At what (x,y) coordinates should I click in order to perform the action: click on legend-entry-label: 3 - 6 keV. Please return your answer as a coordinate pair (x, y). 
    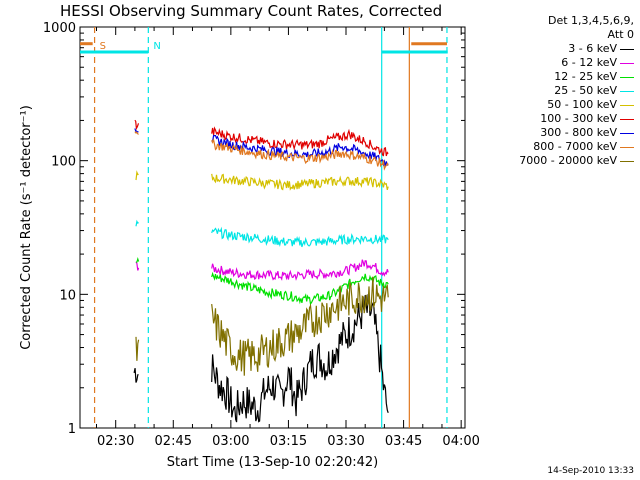
    Looking at the image, I should click on (592, 48).